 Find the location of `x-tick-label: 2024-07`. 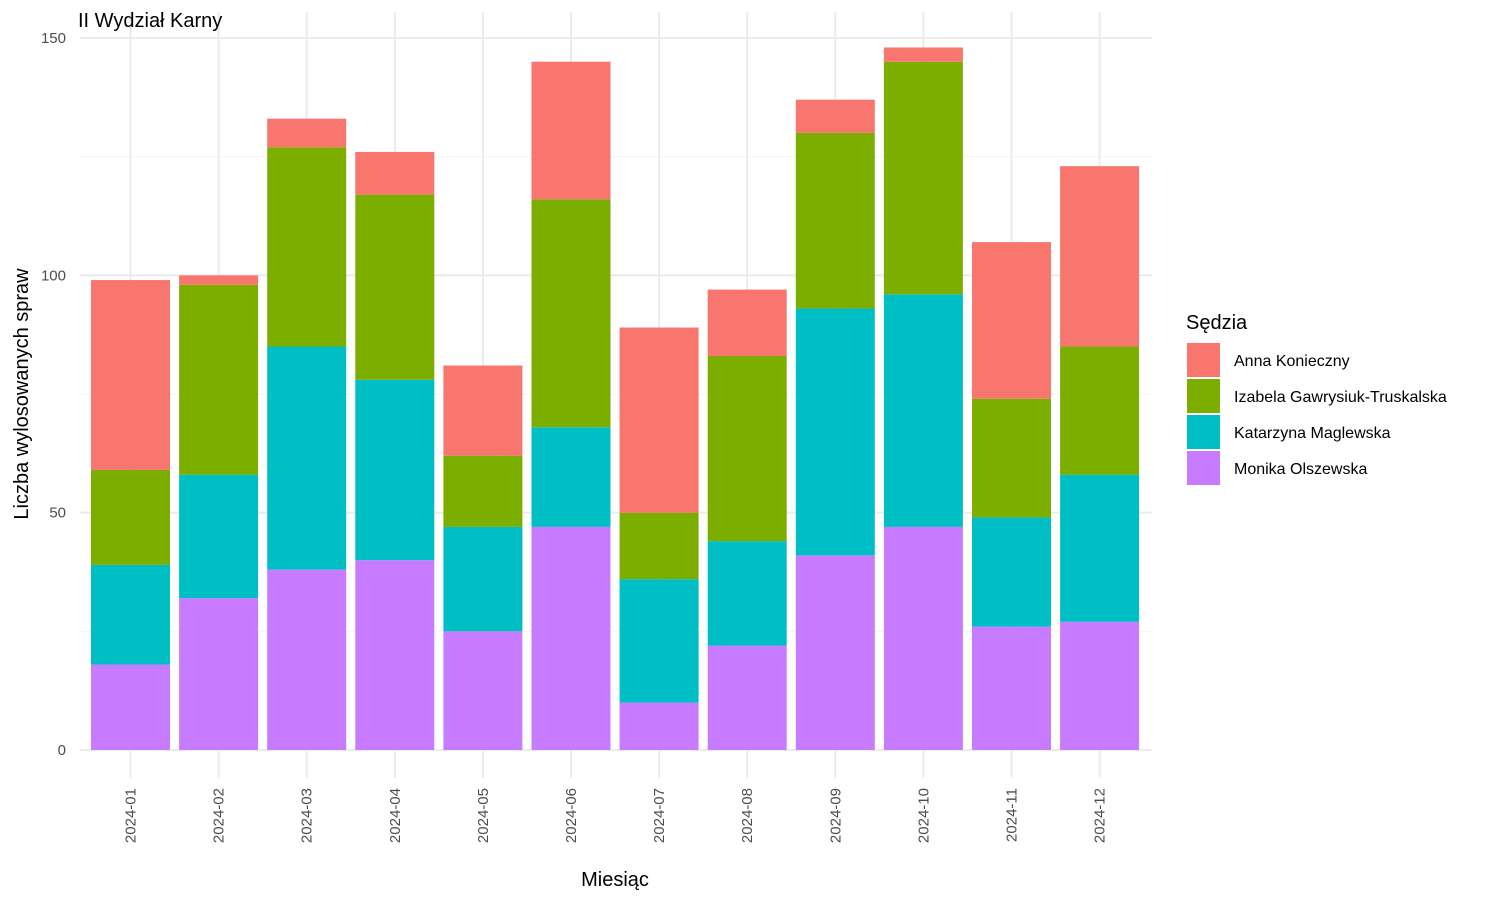

x-tick-label: 2024-07 is located at coordinates (659, 815).